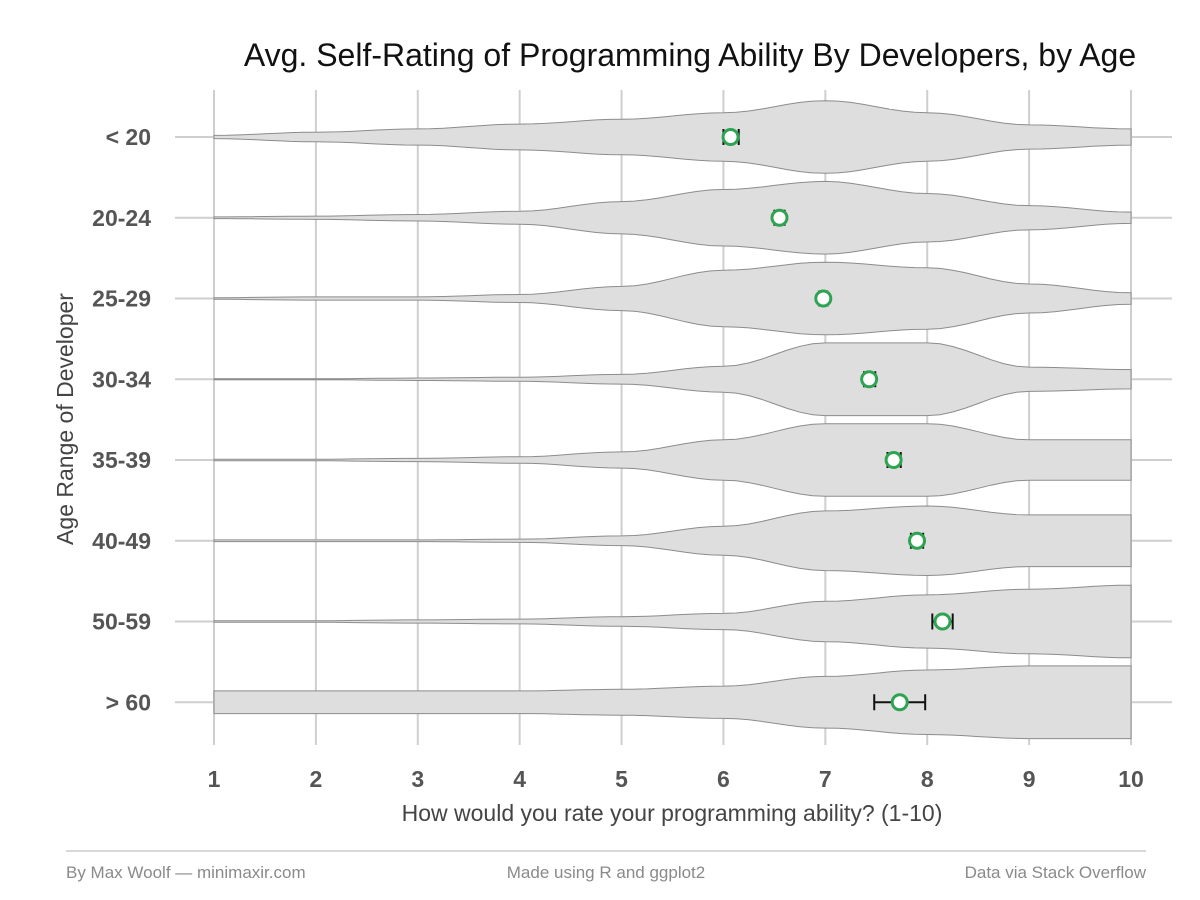 This screenshot has width=1200, height=900. What do you see at coordinates (837, 420) in the screenshot?
I see `mean-markers` at bounding box center [837, 420].